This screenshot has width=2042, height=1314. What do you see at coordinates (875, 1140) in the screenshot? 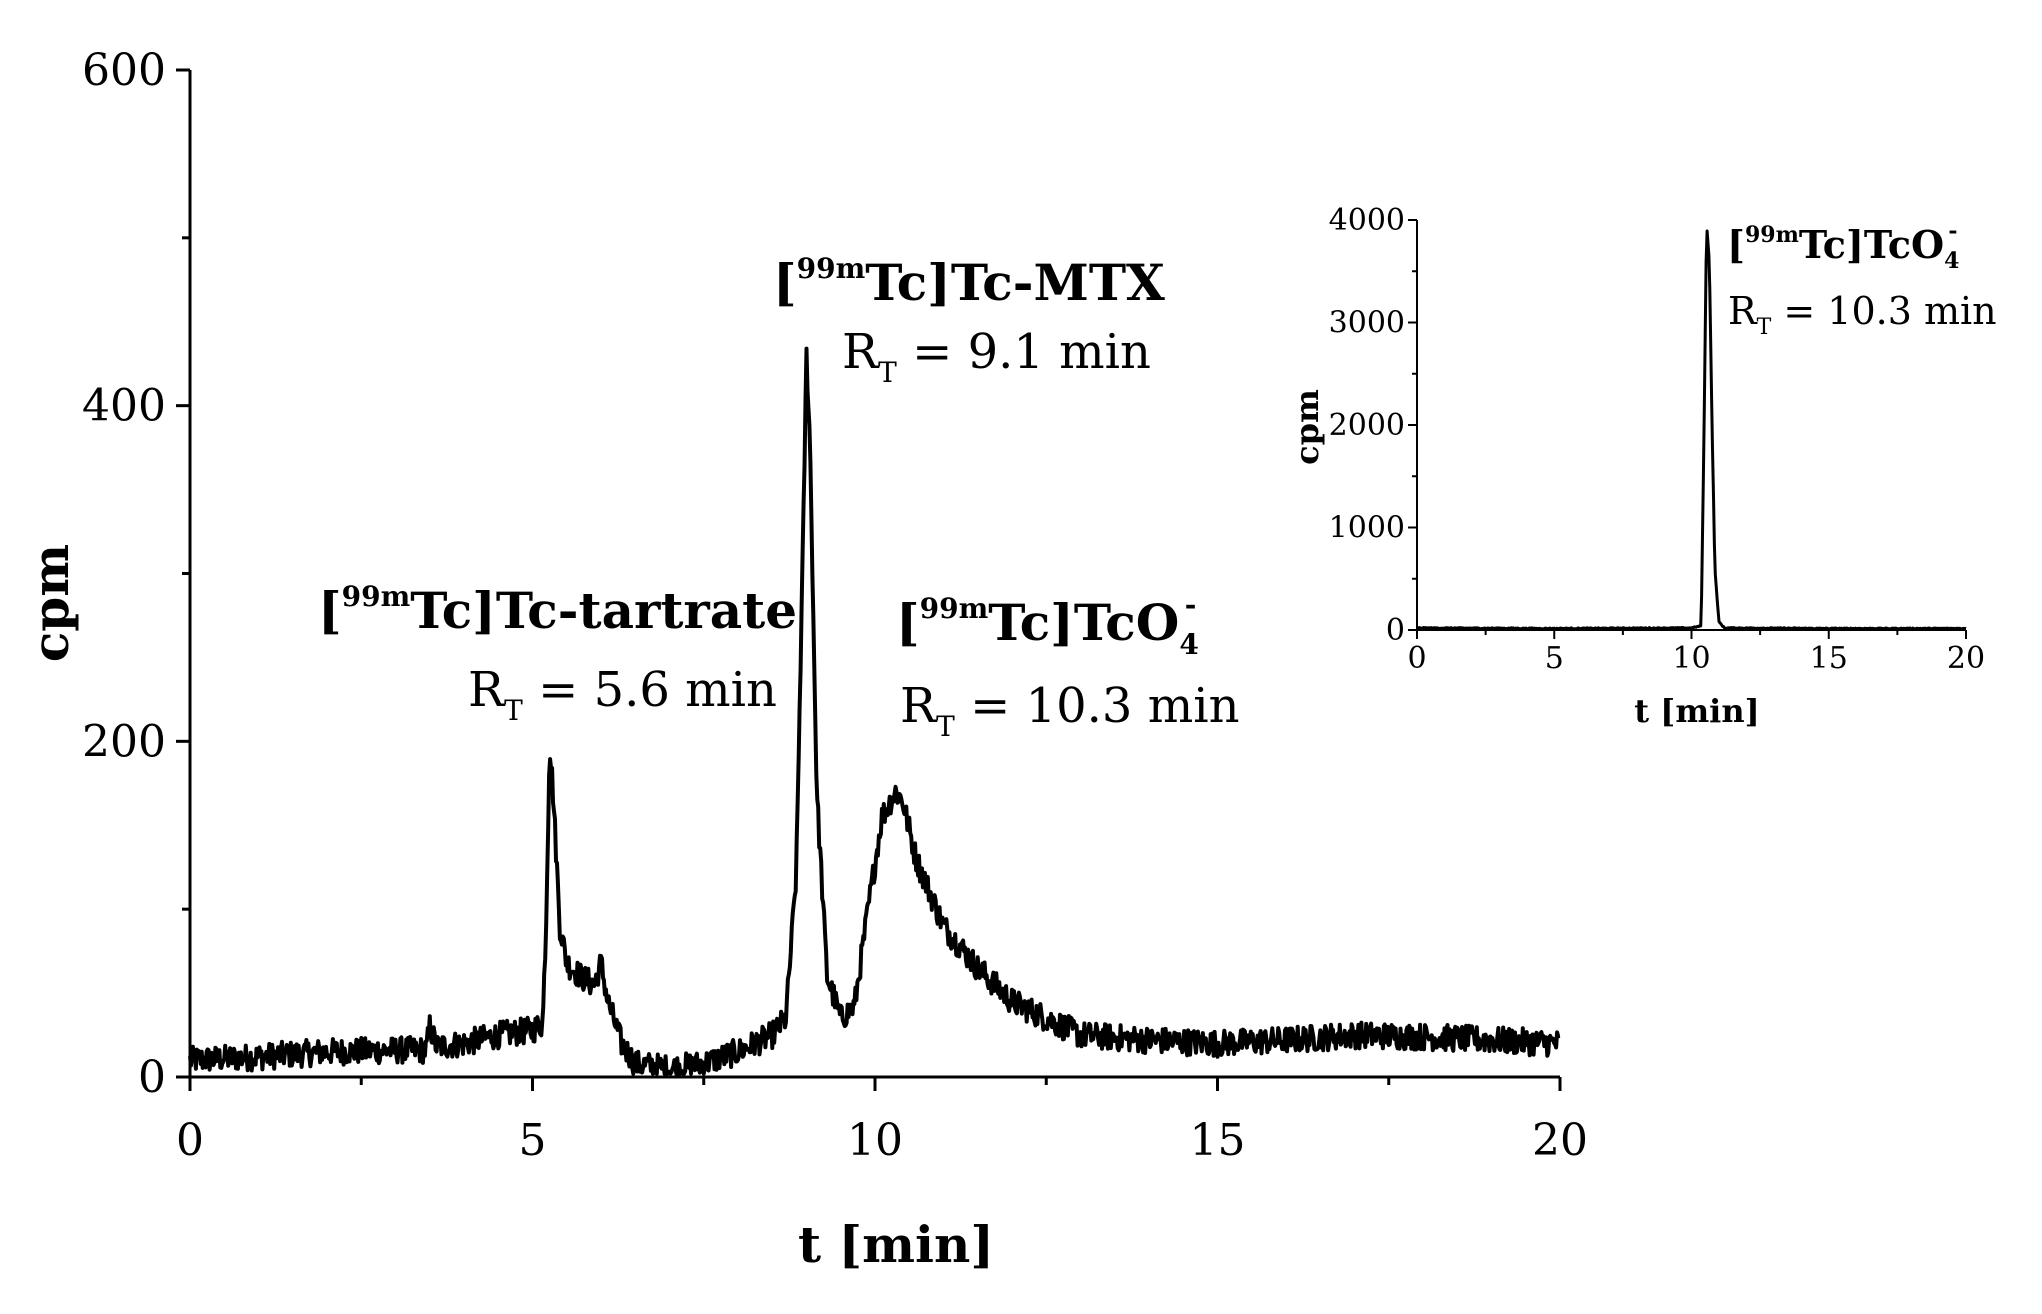
I see `main-x-tick-label: 10` at bounding box center [875, 1140].